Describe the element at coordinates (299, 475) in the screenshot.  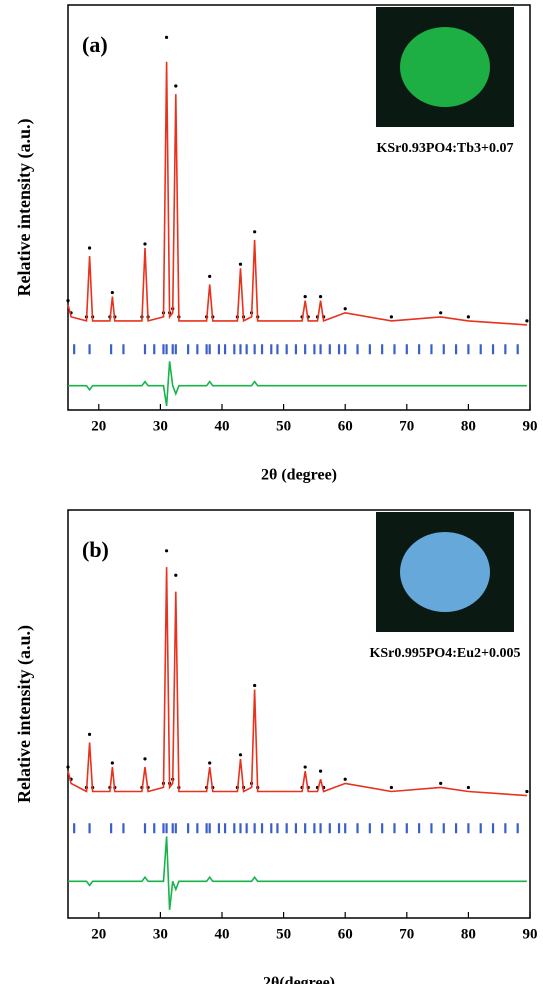
I see `x-axis-label: 2θ (degree)` at that location.